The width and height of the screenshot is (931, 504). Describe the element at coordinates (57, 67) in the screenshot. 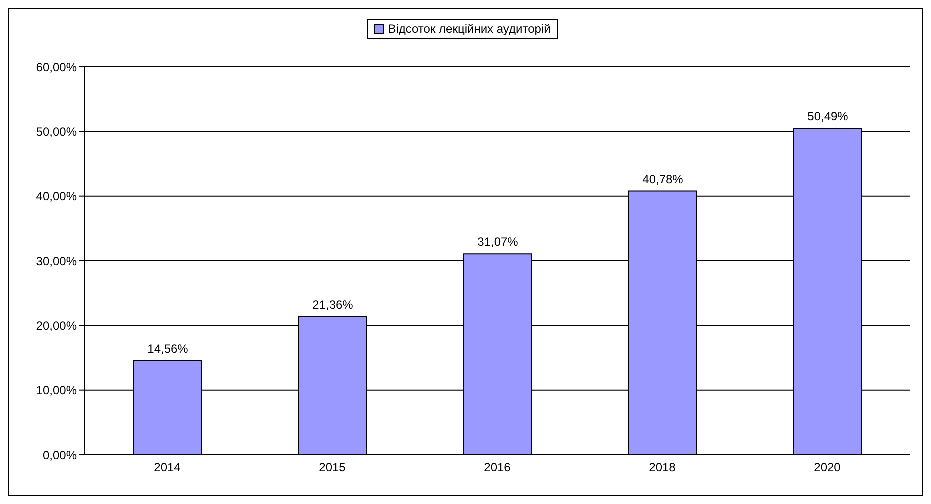

I see `y-tick-label: 60,00%` at that location.